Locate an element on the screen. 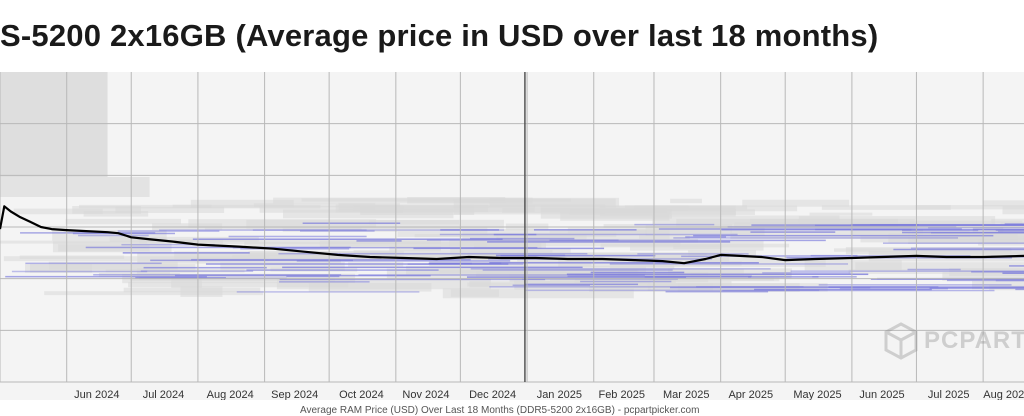 The width and height of the screenshot is (1024, 416). x-tick-label: Dec 2024 is located at coordinates (492, 394).